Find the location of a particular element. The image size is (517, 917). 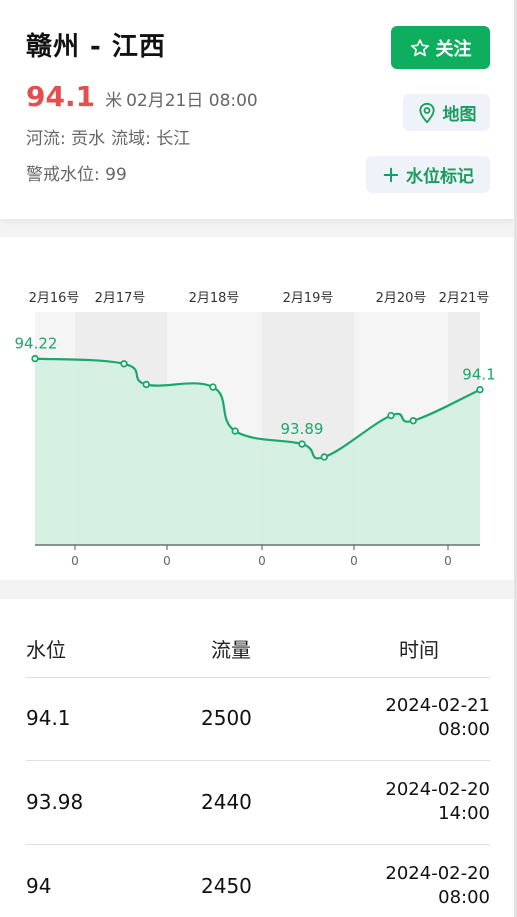

row1-clock: 08:00 is located at coordinates (464, 729).